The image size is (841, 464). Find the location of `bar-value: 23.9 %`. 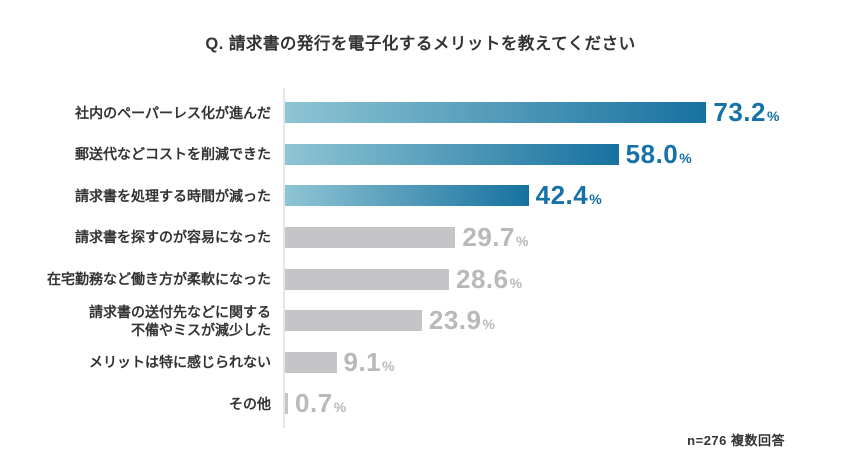

bar-value: 23.9 % is located at coordinates (462, 320).